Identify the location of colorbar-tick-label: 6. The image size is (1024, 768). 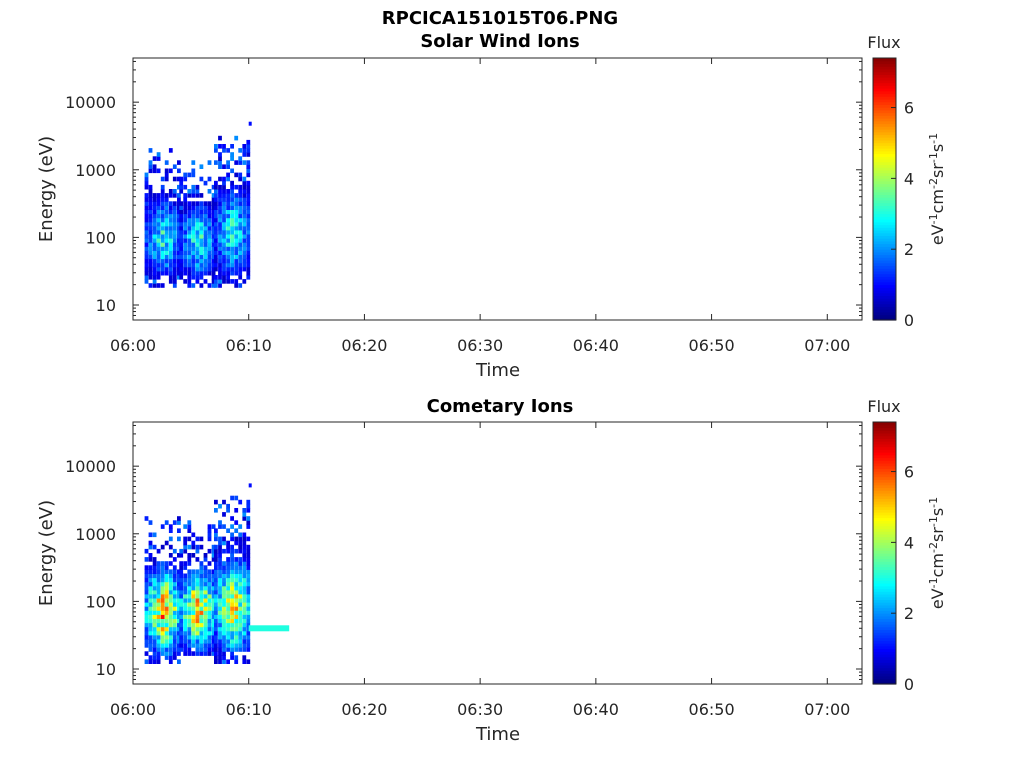
(909, 472).